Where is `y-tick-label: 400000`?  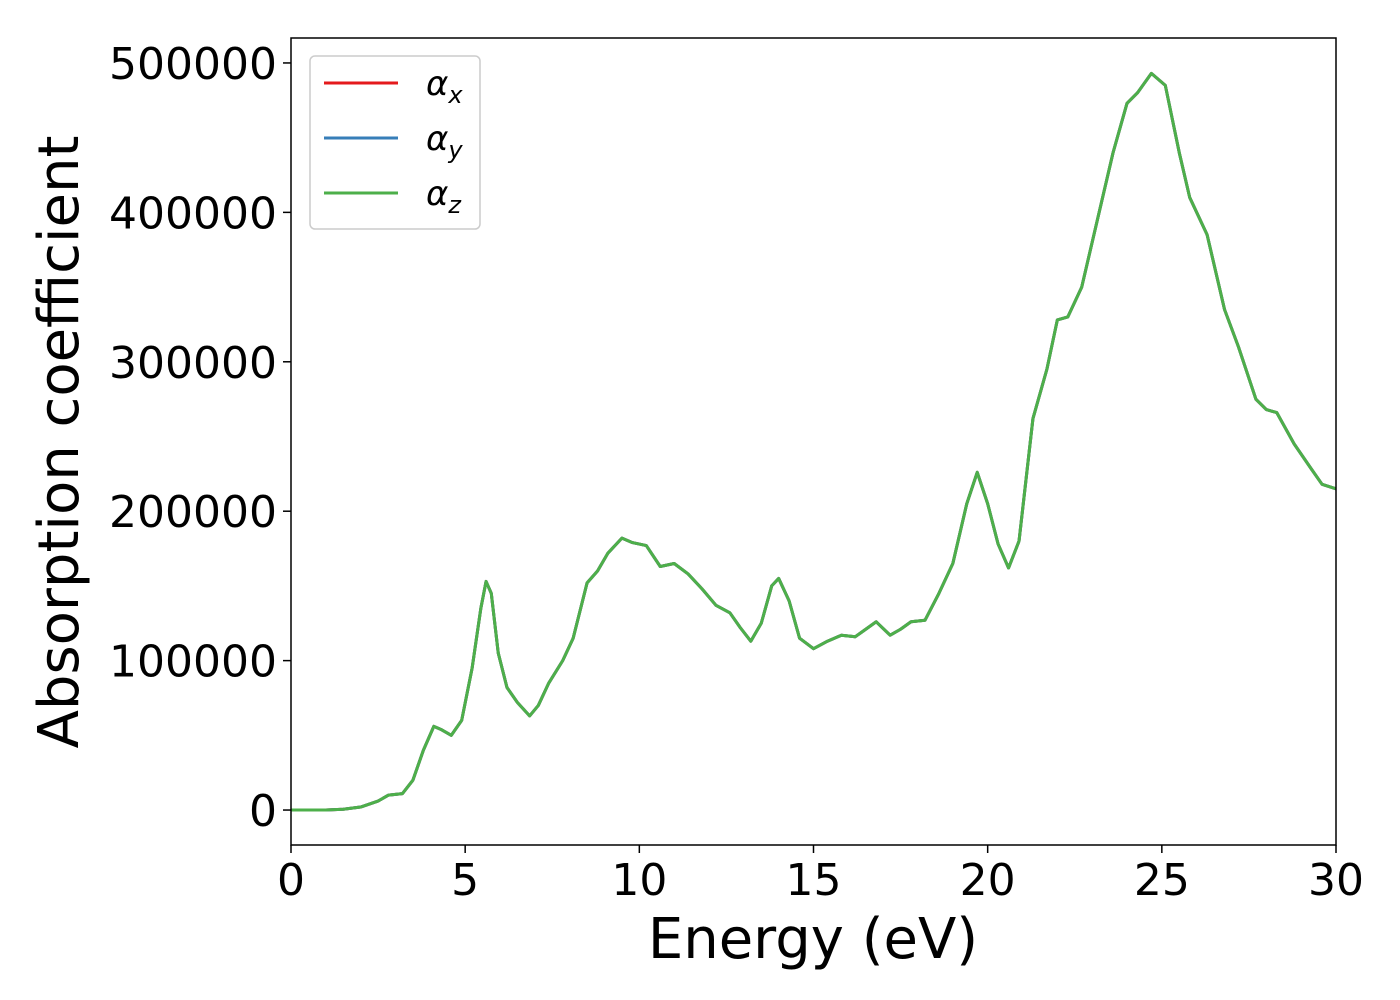 y-tick-label: 400000 is located at coordinates (193, 213).